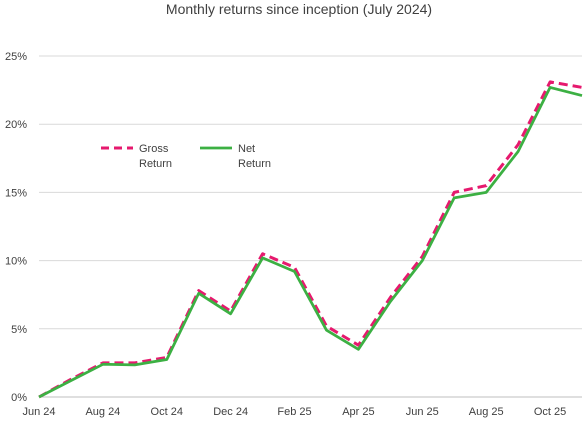 This screenshot has width=588, height=428. Describe the element at coordinates (254, 156) in the screenshot. I see `legend-label: Net Return` at that location.